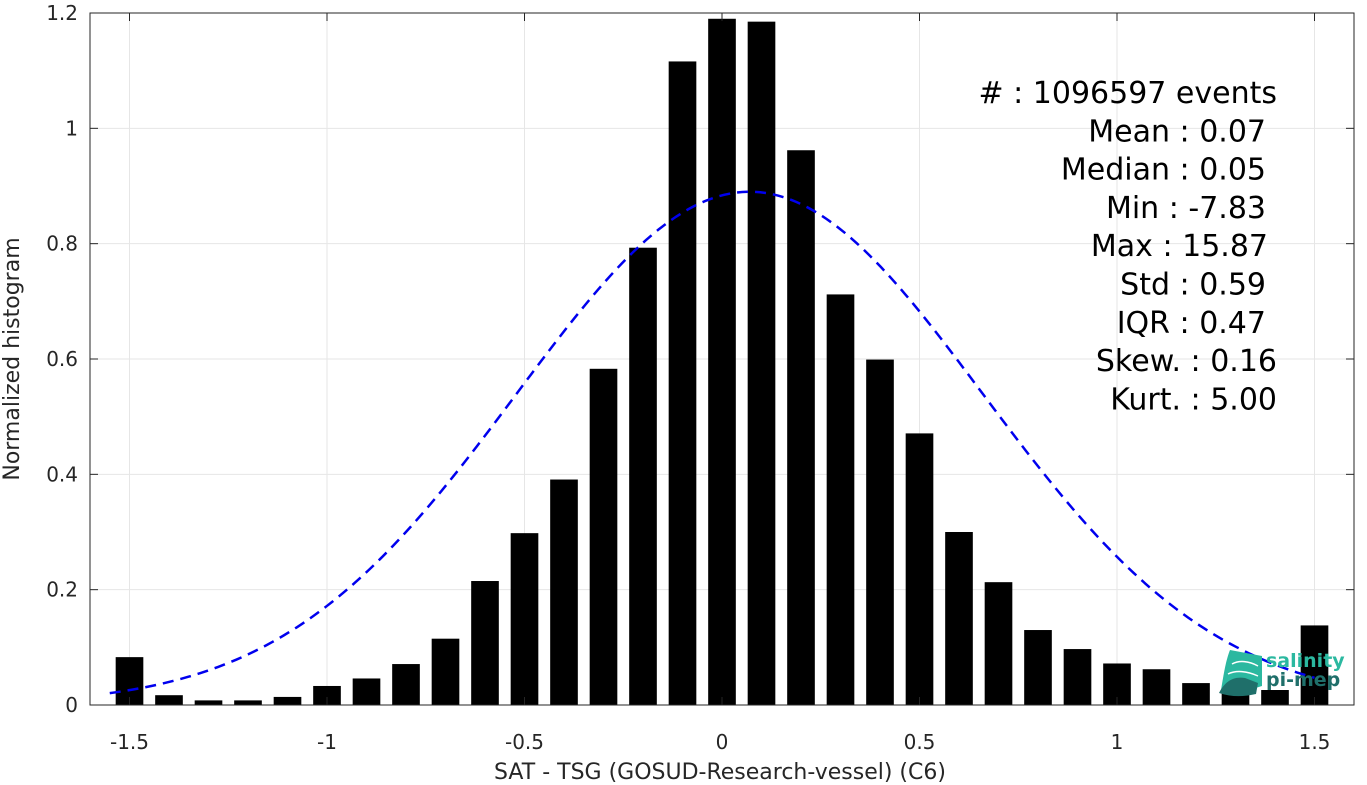 This screenshot has height=785, width=1367. I want to click on x-tick-label: -1.5, so click(129, 742).